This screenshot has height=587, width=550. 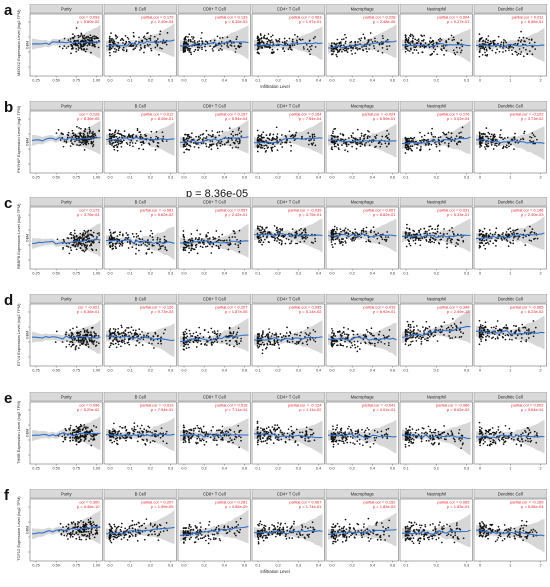 I want to click on correlation-label: partial.cor = 0.019, so click(x=379, y=307).